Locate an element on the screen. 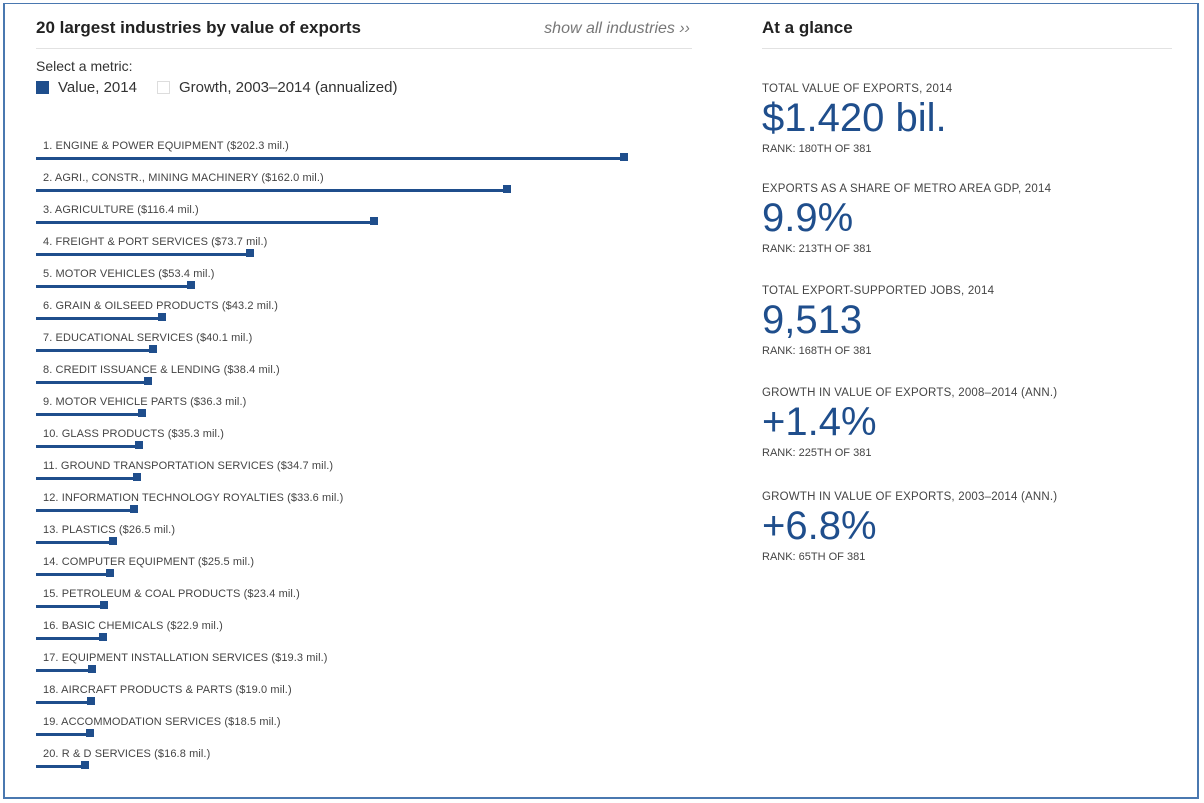  industry-row: 16. BASIC CHEMICALS ($22.9 mil.) is located at coordinates (346, 636).